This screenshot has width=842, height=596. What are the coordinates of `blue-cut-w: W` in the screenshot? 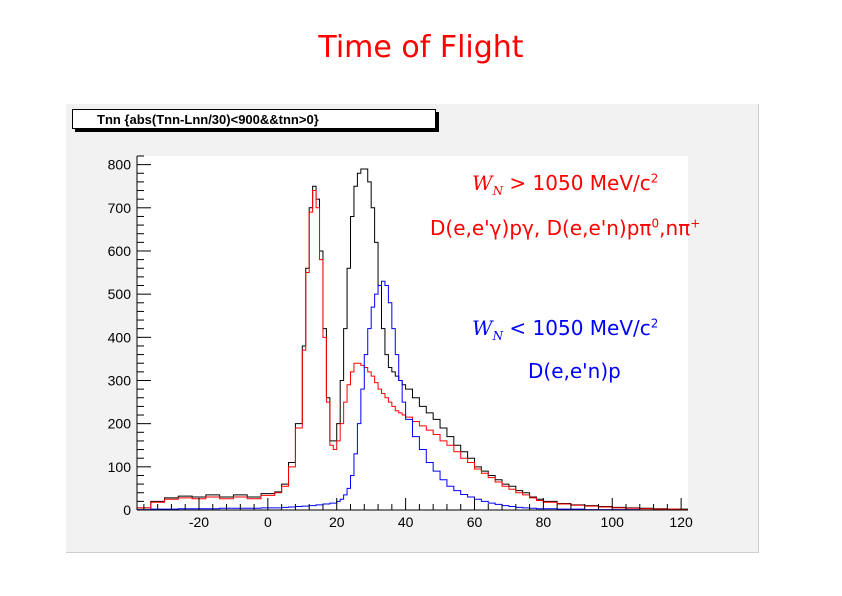 It's located at (482, 328).